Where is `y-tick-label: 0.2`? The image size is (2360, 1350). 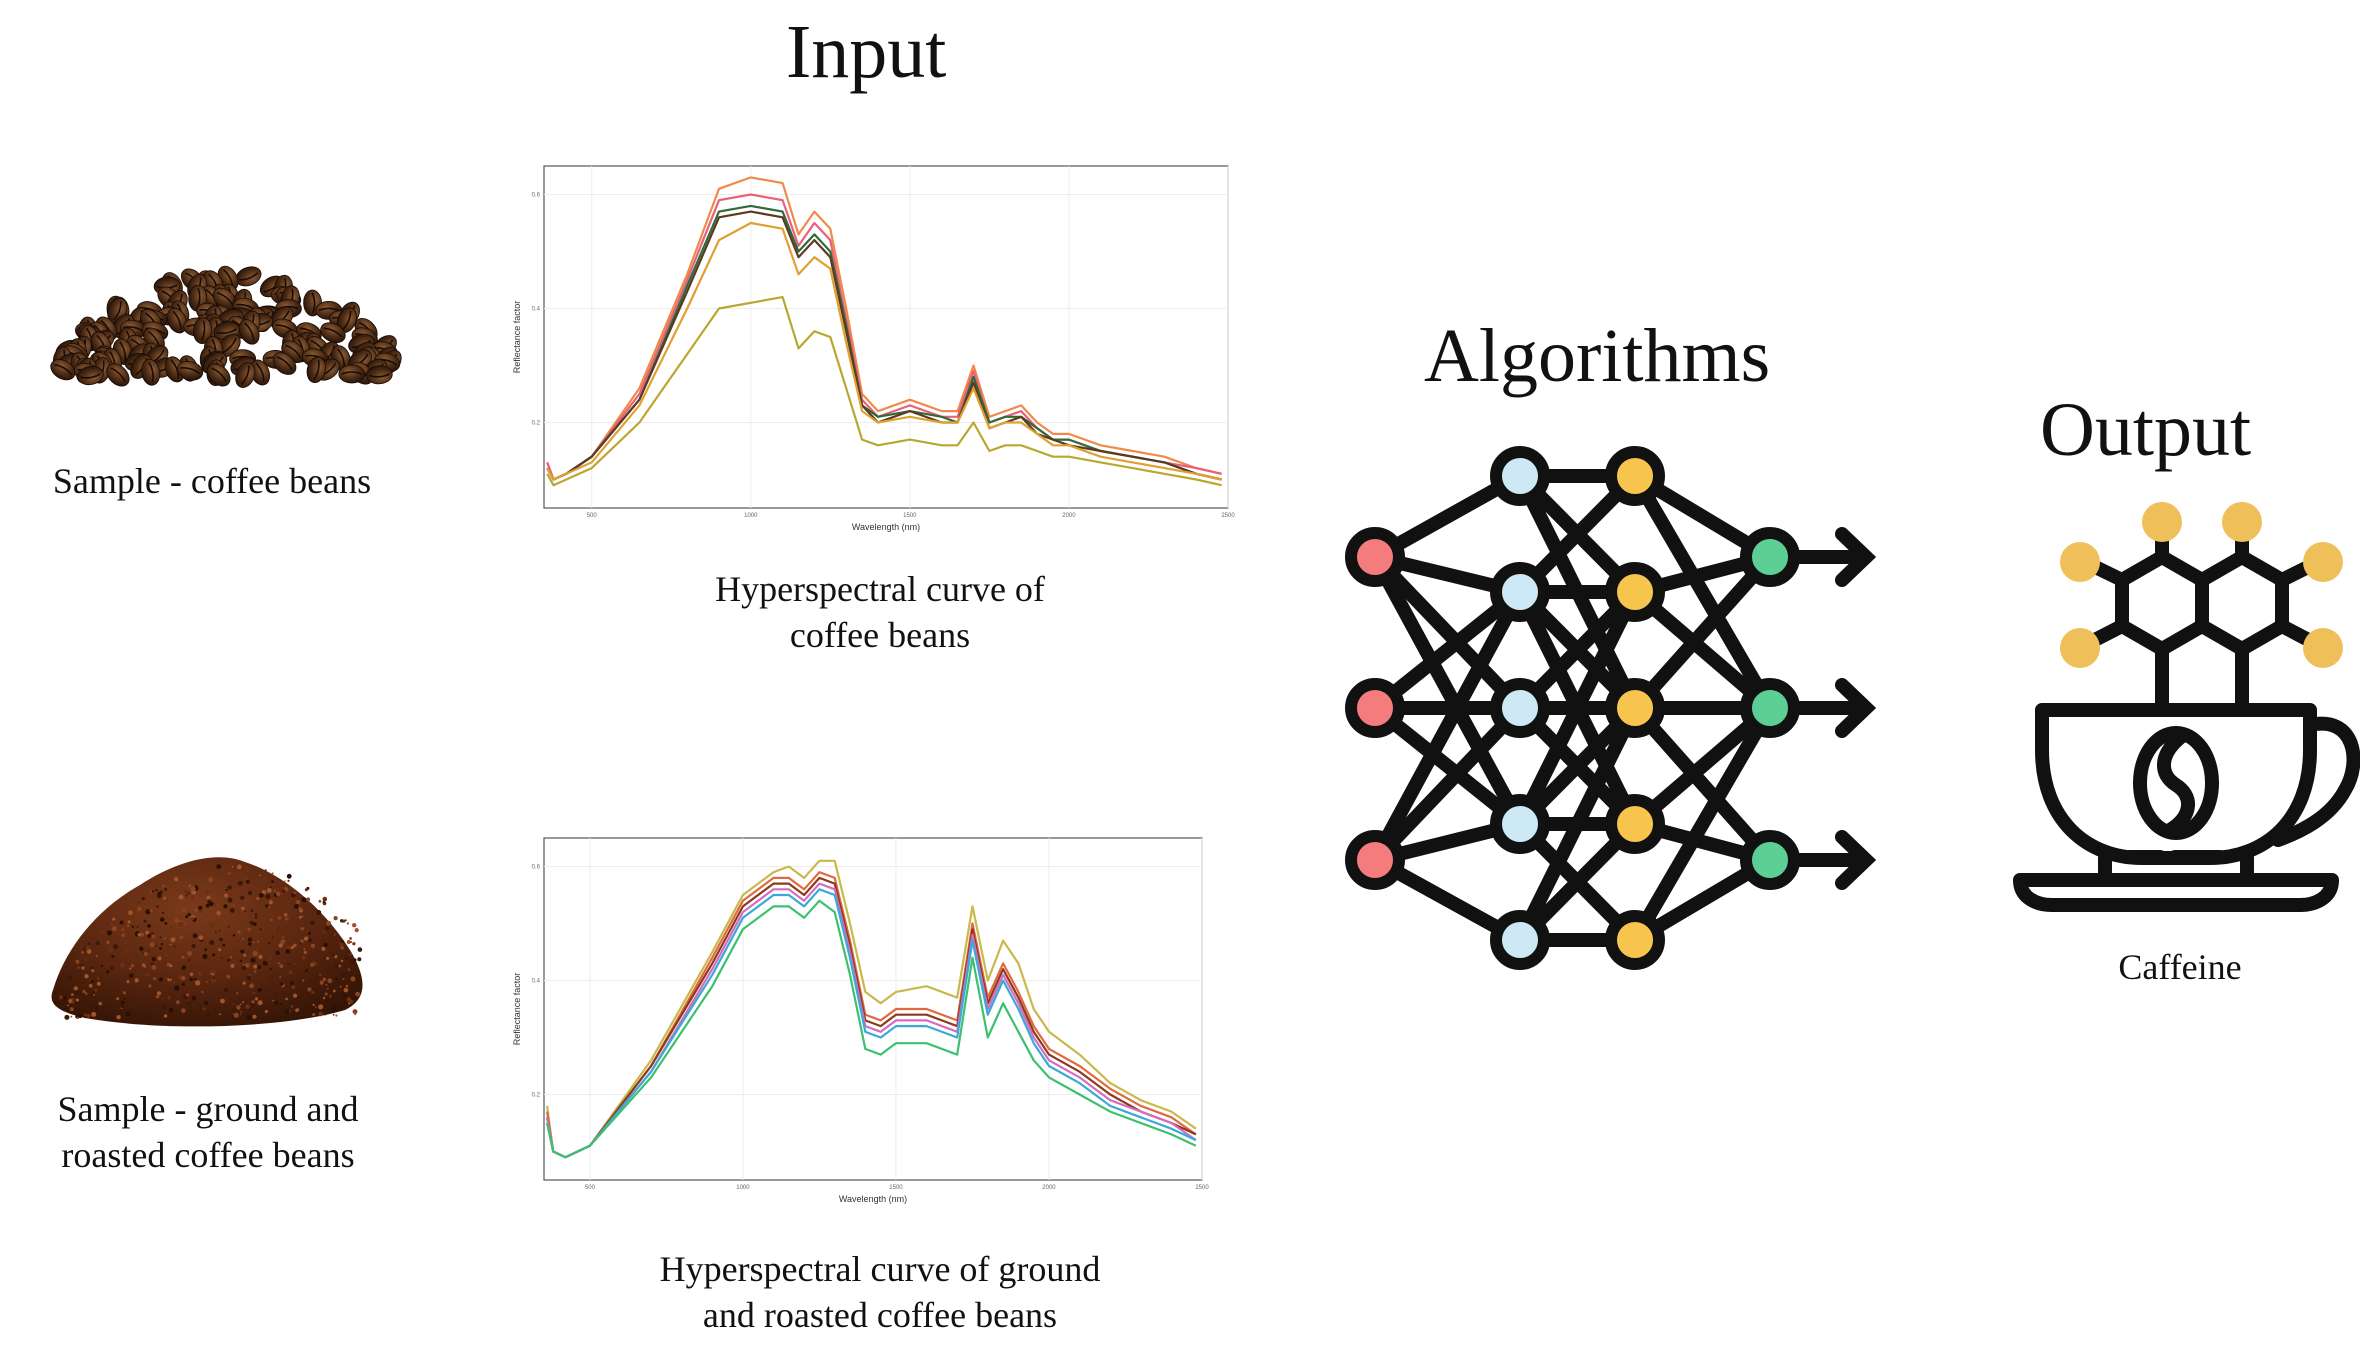 y-tick-label: 0.2 is located at coordinates (536, 1096).